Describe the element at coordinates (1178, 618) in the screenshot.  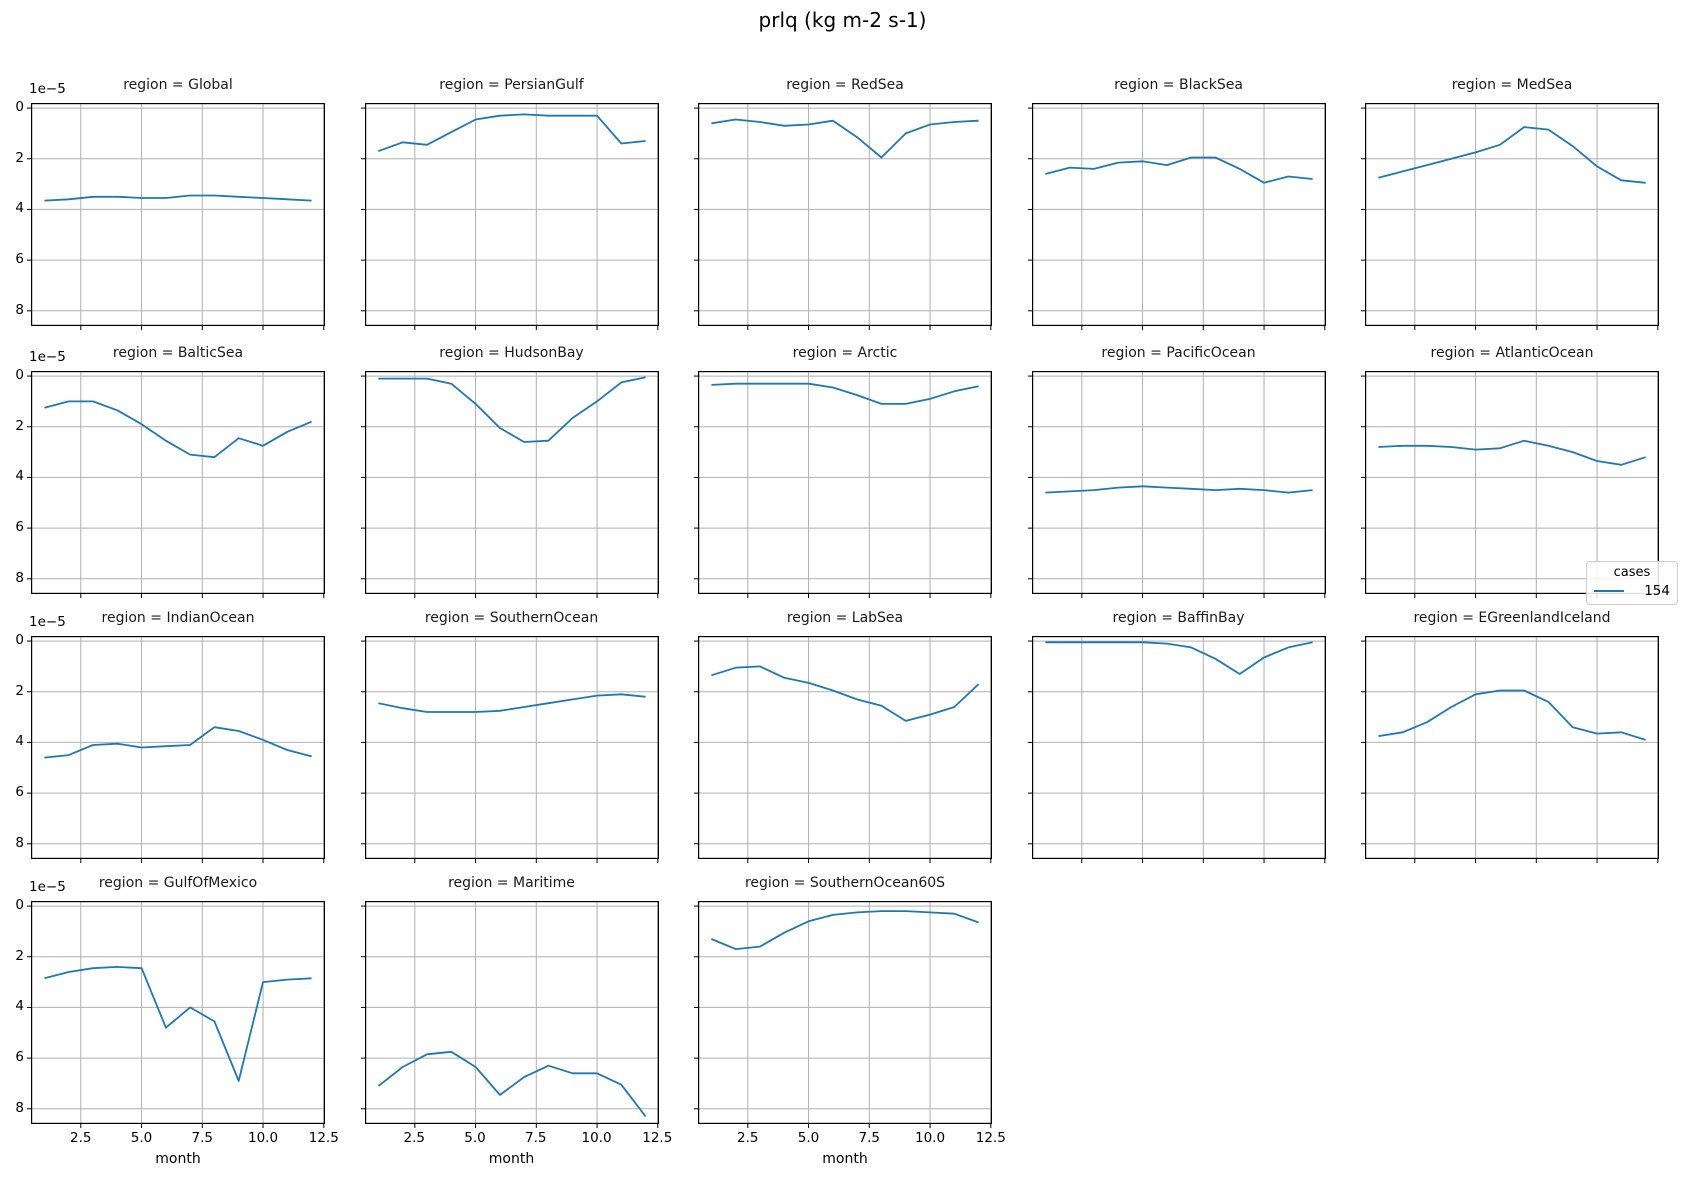
I see `facet-title: region = BaffinBay` at that location.